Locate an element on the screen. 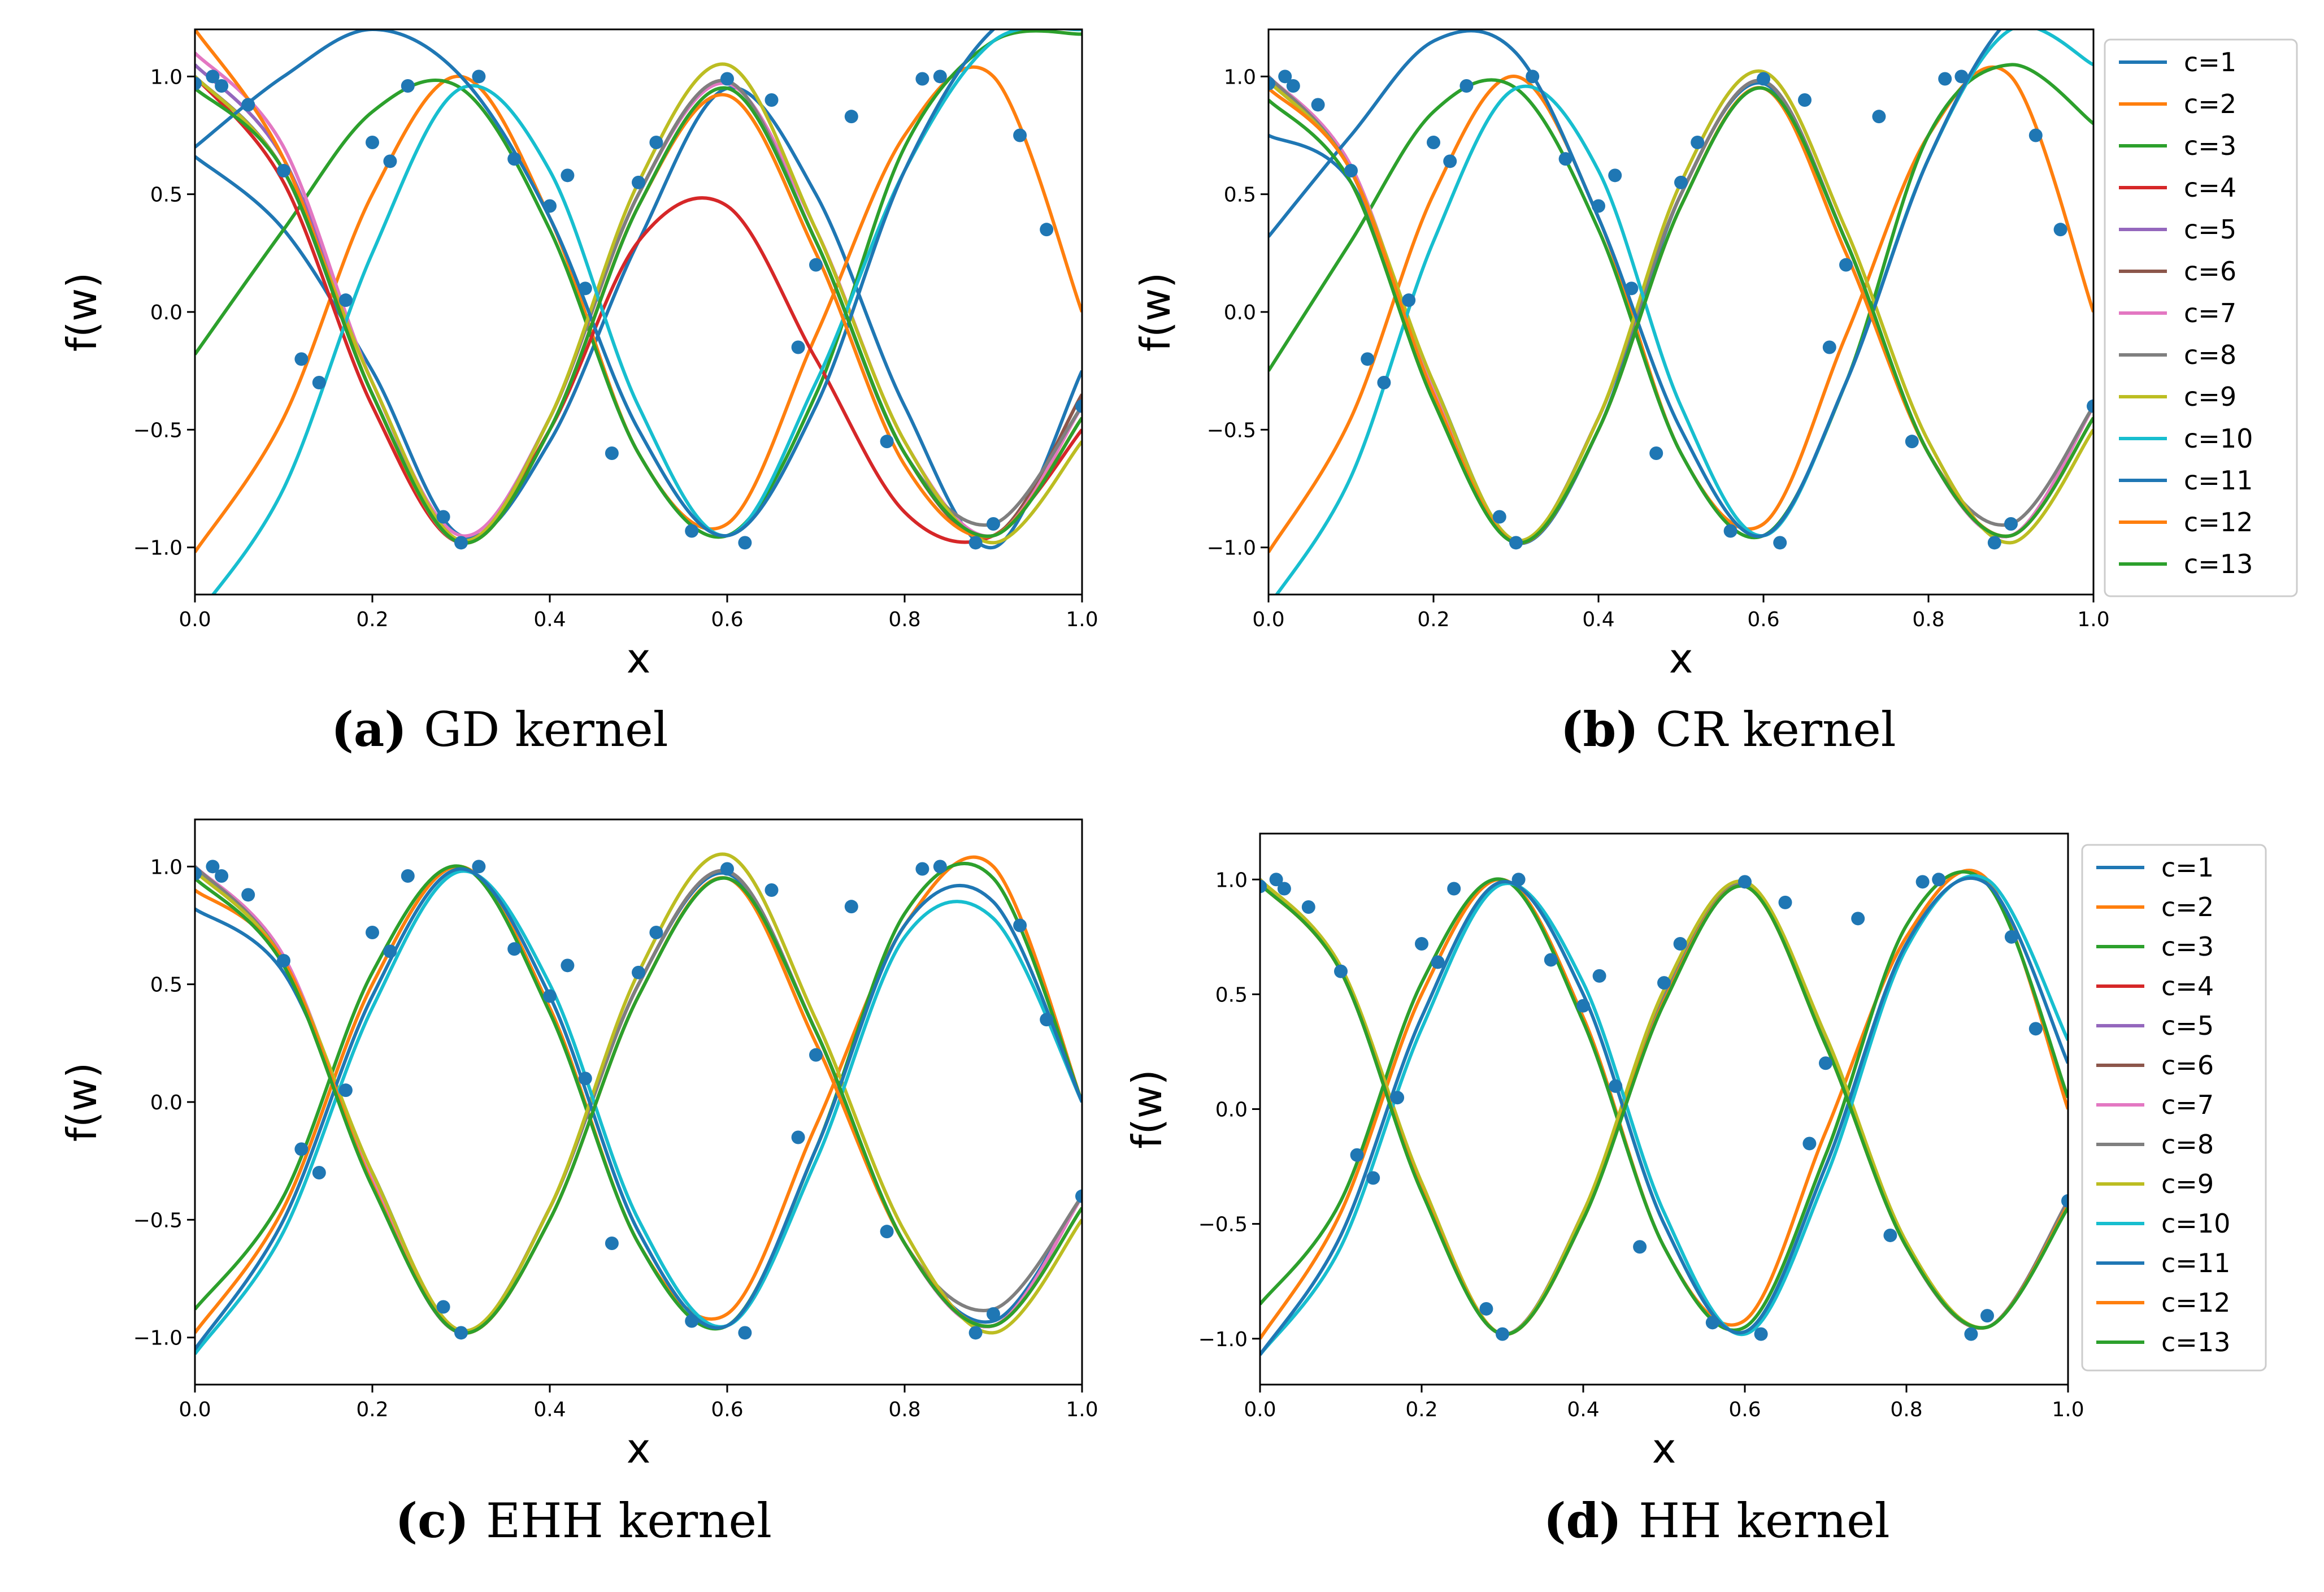 Image resolution: width=2324 pixels, height=1592 pixels. legend-label: c=1 is located at coordinates (2210, 62).